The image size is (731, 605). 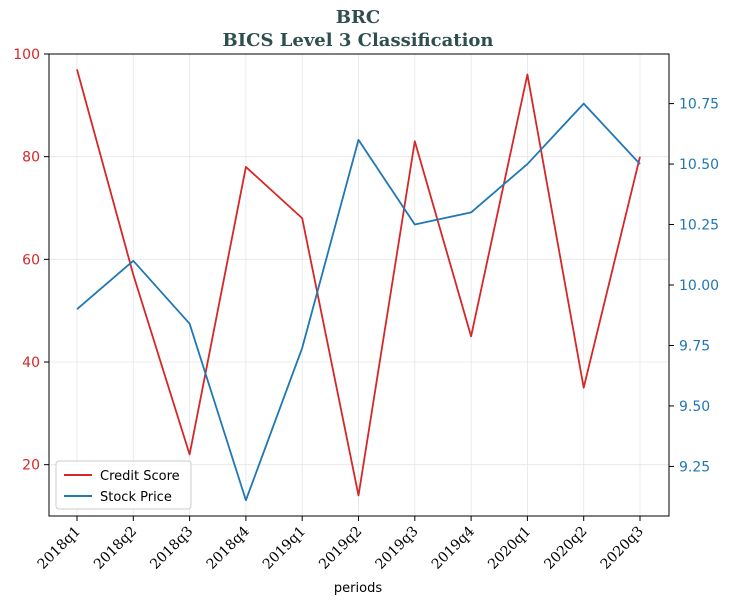 I want to click on y-left-tick-label: 40, so click(x=31, y=363).